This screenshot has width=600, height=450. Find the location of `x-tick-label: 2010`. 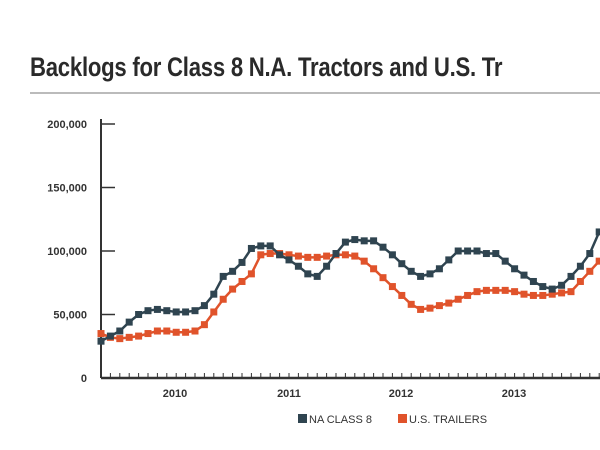

x-tick-label: 2010 is located at coordinates (175, 394).